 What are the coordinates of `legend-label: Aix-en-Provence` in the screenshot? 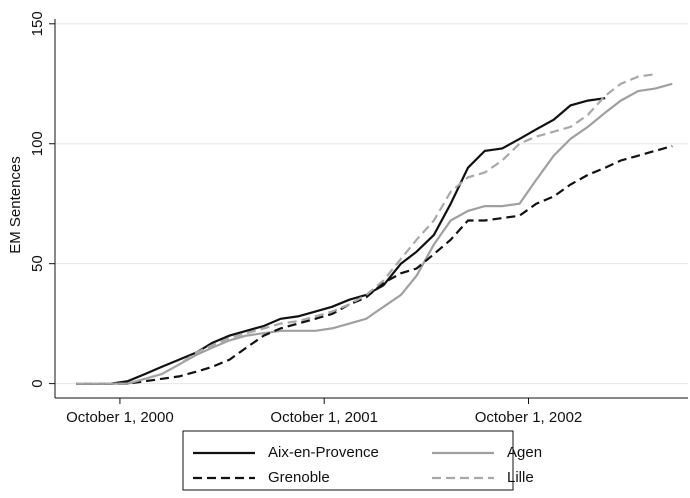 It's located at (323, 452).